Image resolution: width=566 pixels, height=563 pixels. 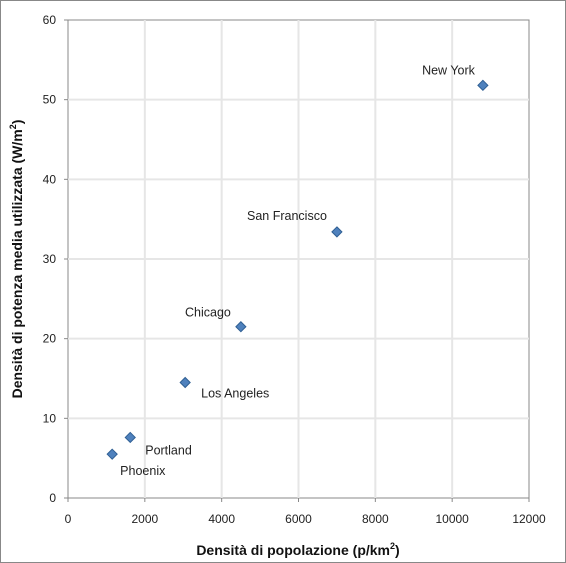 I want to click on data-point-label: Phoenix, so click(x=143, y=471).